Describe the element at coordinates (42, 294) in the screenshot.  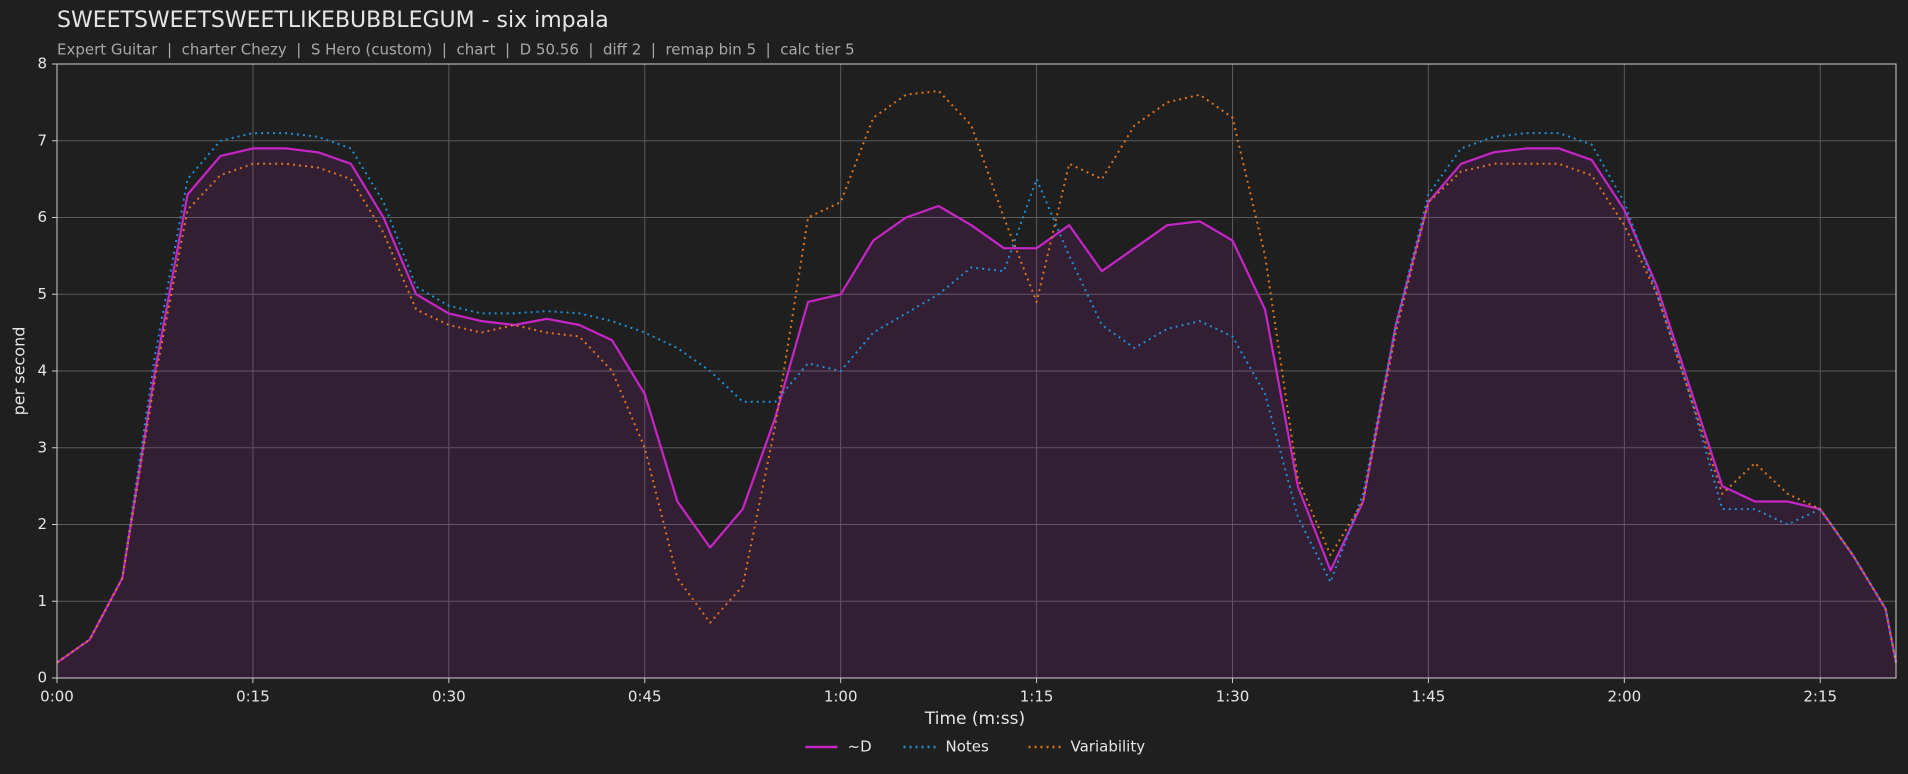
I see `y-tick-label: 5` at that location.